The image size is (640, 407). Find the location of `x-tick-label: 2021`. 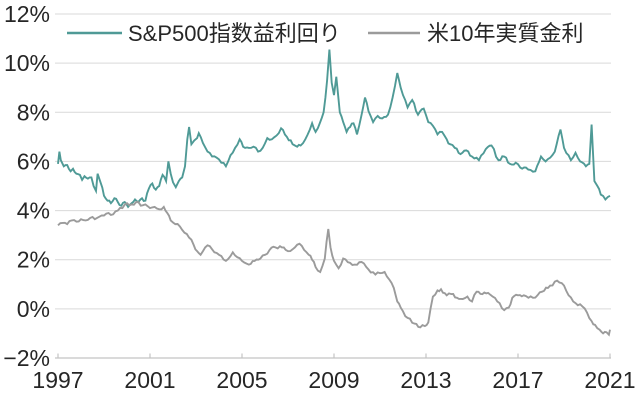

x-tick-label: 2021 is located at coordinates (609, 380).